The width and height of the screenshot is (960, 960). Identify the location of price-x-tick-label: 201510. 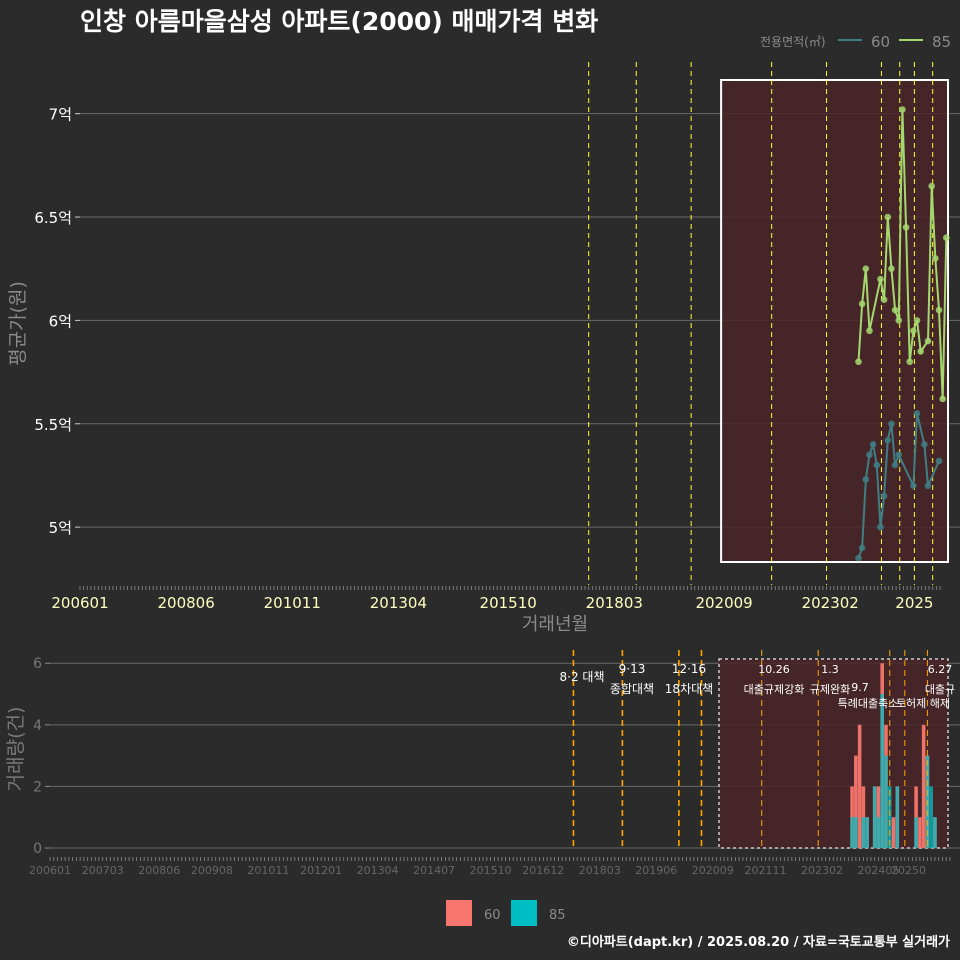
(508, 603).